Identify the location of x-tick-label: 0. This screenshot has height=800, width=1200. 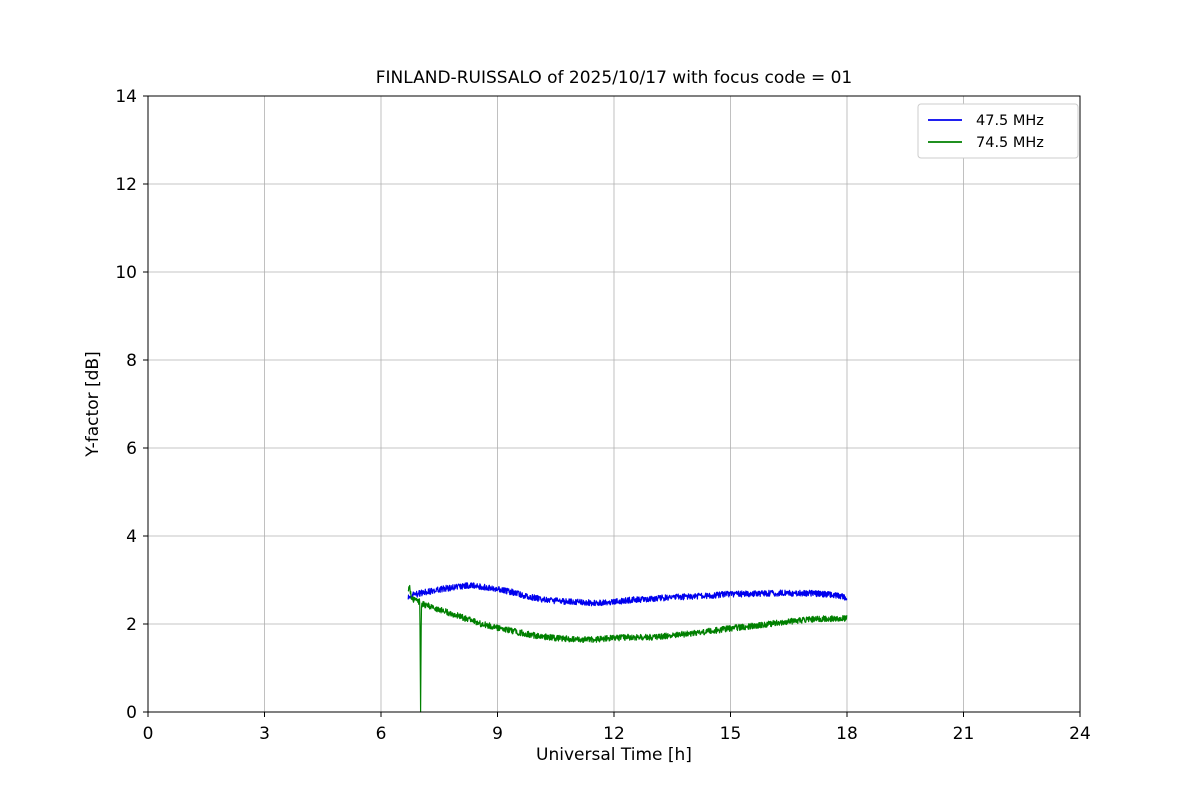
(148, 734).